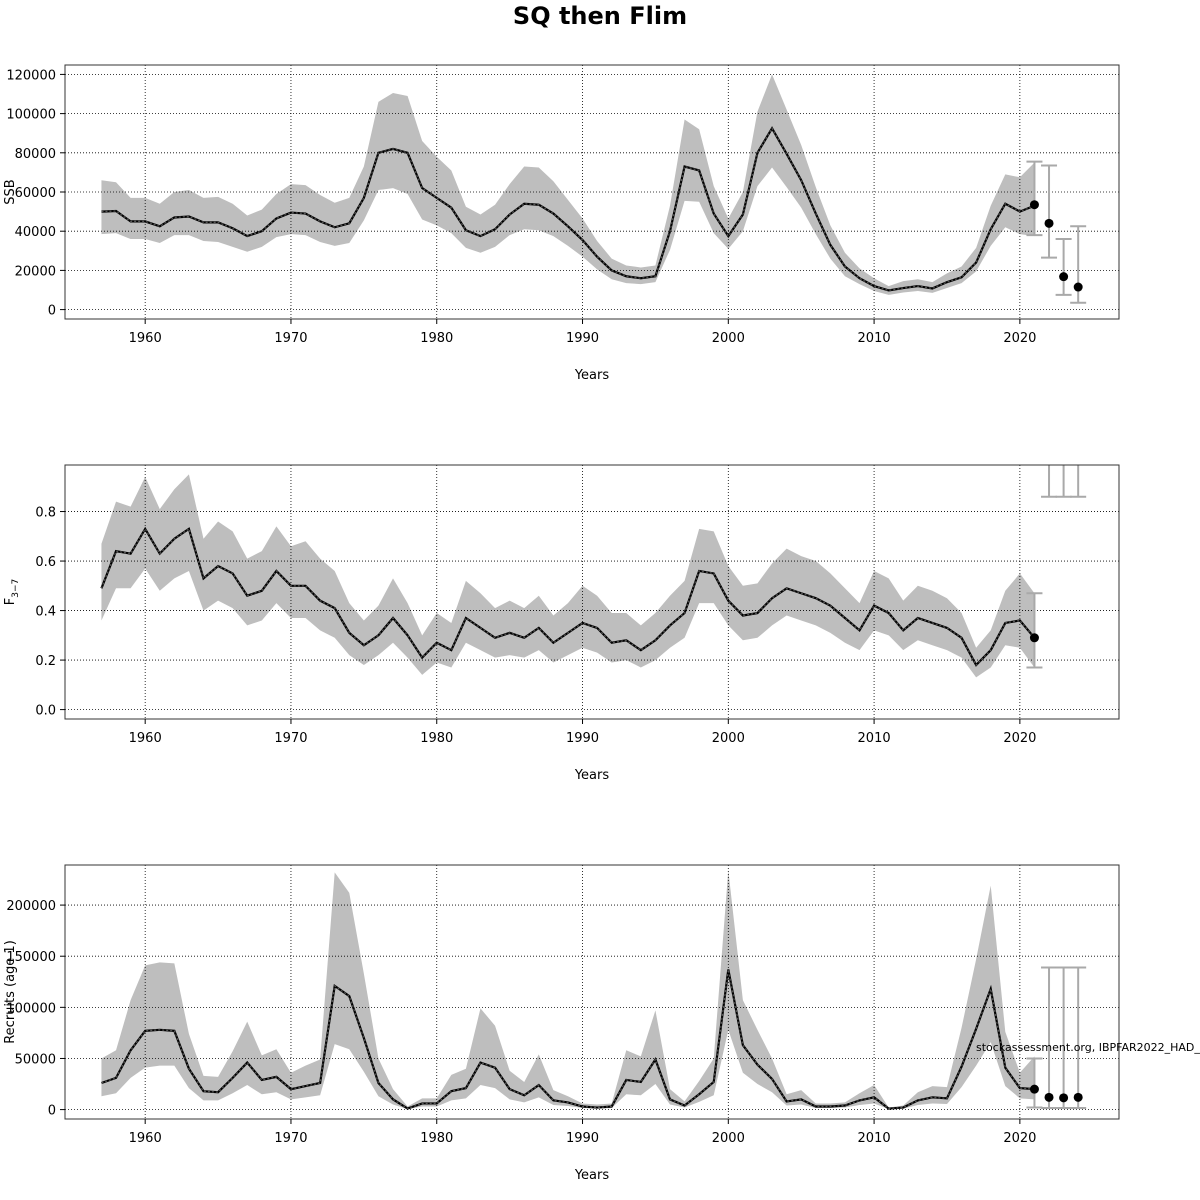 This screenshot has height=1200, width=1200. Describe the element at coordinates (582, 338) in the screenshot. I see `ssb-x-tick-label: 1990` at that location.